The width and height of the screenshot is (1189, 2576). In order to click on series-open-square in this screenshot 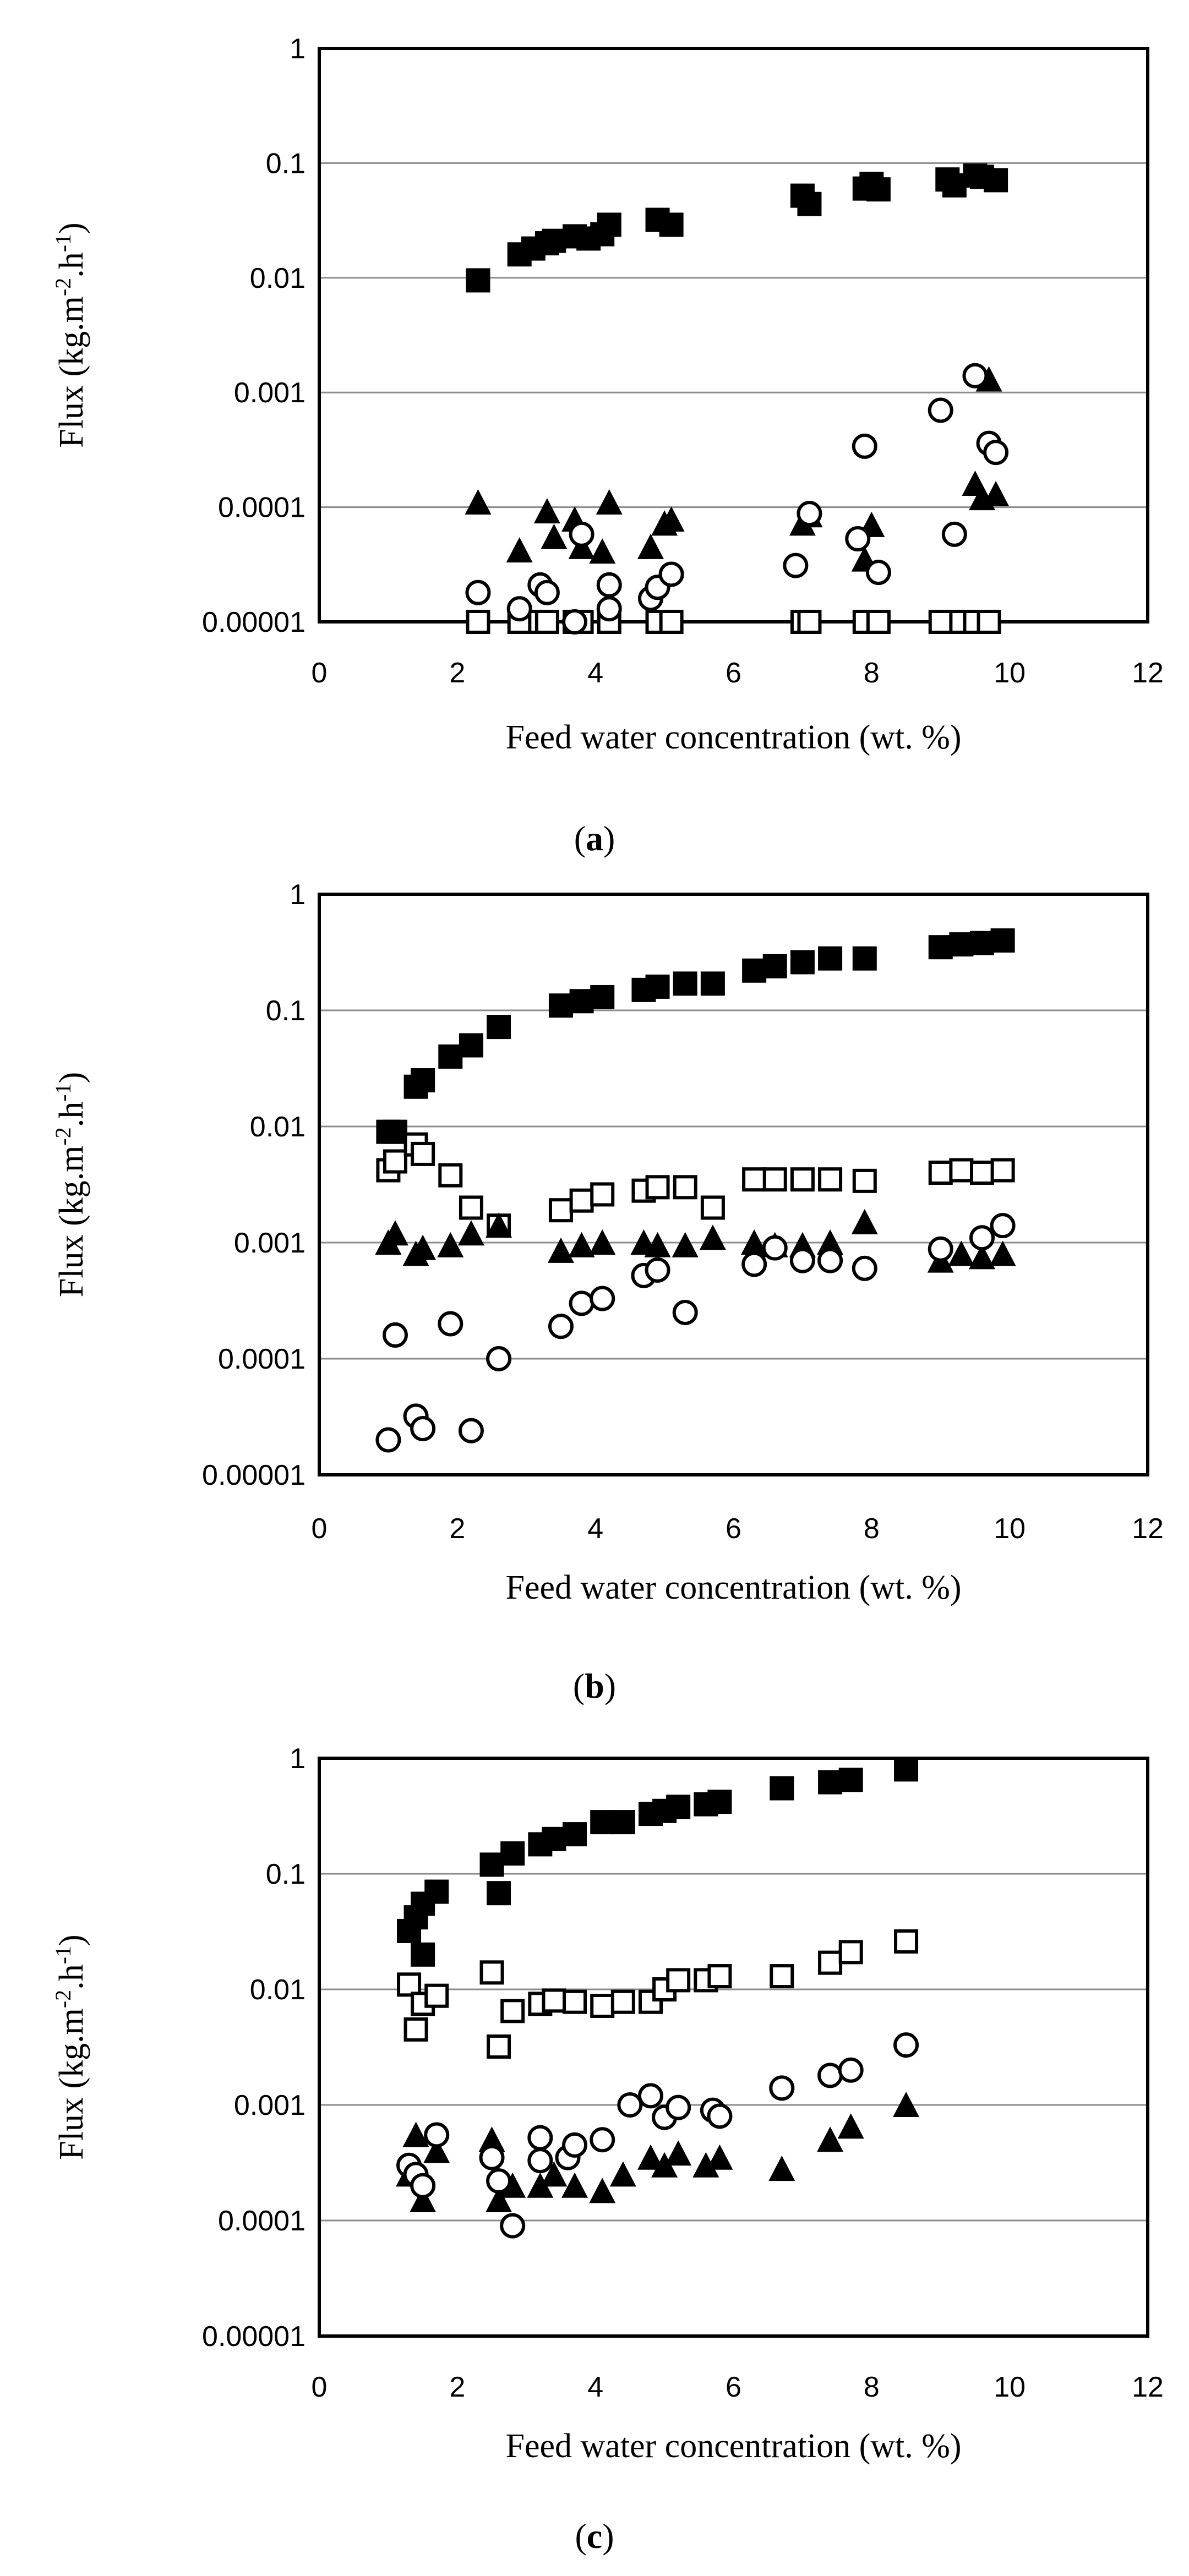, I will do `click(695, 1185)`.